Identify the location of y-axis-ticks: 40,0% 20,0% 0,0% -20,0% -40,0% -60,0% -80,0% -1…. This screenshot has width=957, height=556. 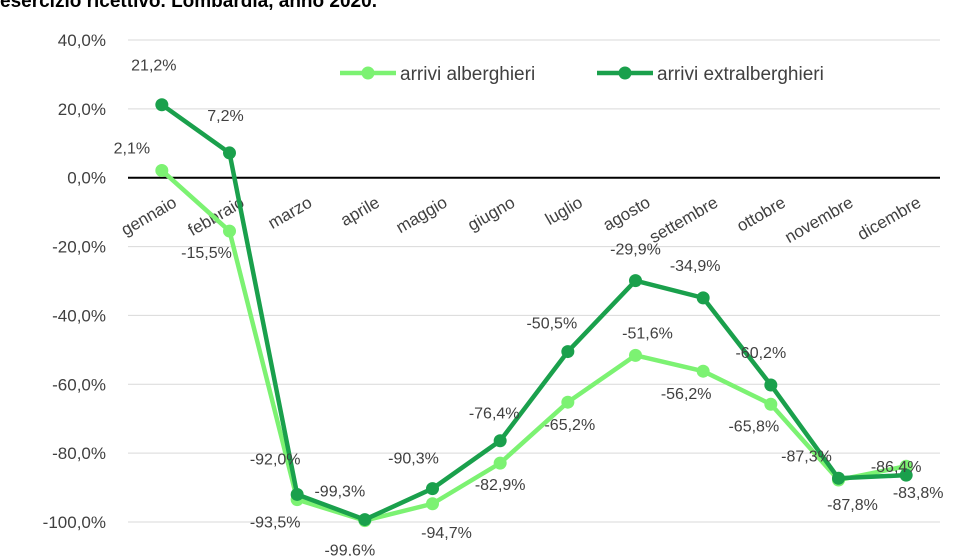
(74, 281).